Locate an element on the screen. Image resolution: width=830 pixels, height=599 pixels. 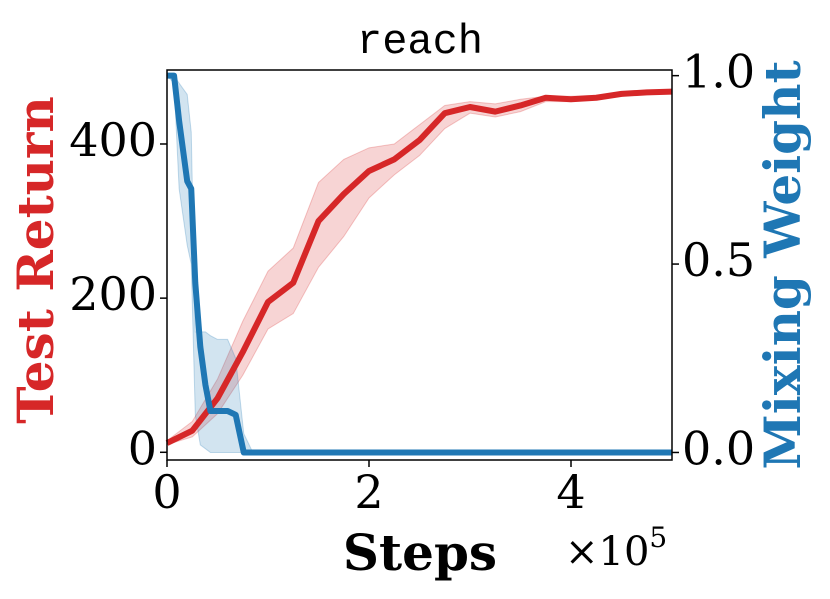
y2-tick-label: 1.0 is located at coordinates (718, 72).